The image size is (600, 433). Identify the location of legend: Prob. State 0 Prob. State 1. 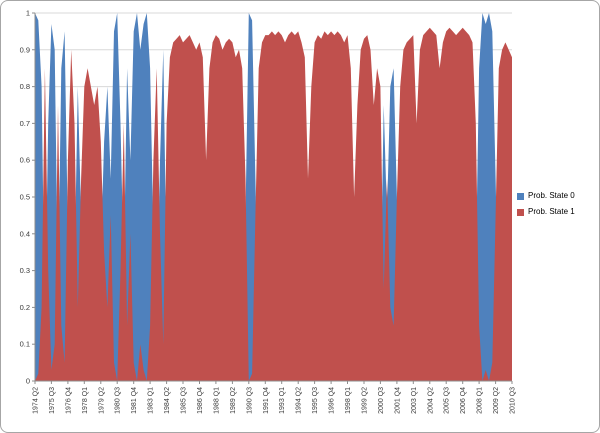
(546, 204).